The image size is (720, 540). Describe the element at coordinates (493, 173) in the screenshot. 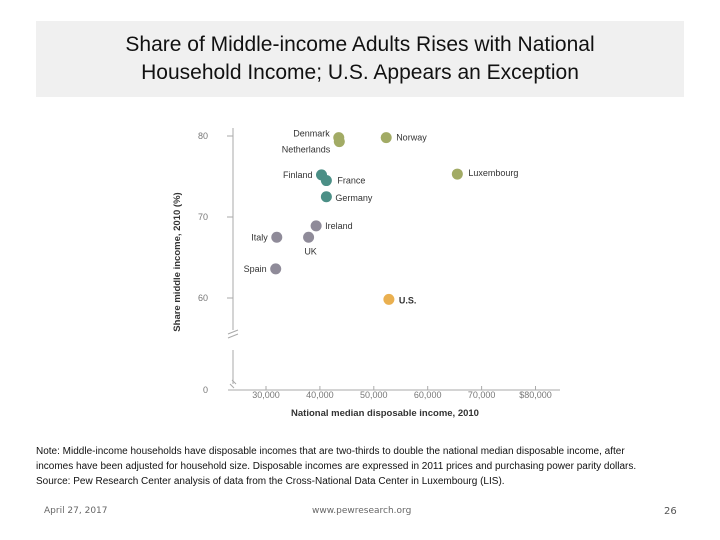

I see `label-luxembourg: Luxembourg` at that location.